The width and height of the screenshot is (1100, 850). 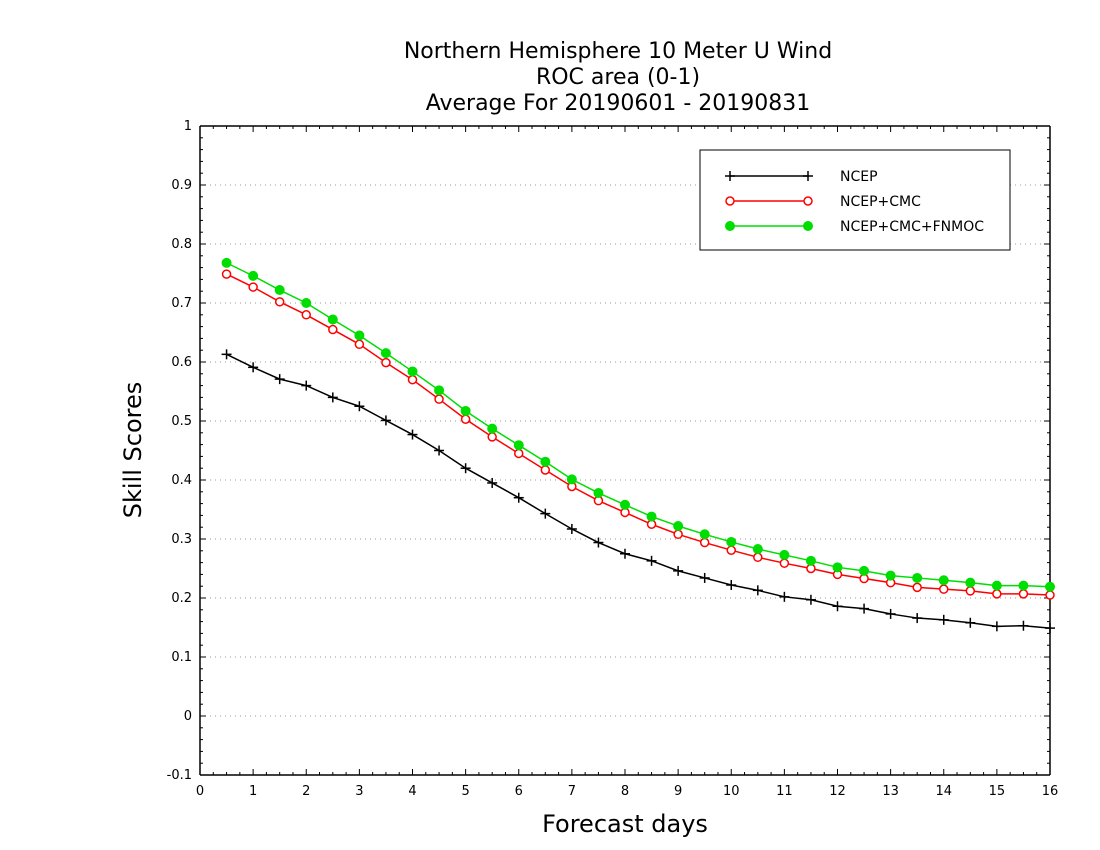 What do you see at coordinates (943, 791) in the screenshot?
I see `x-tick-label: 14` at bounding box center [943, 791].